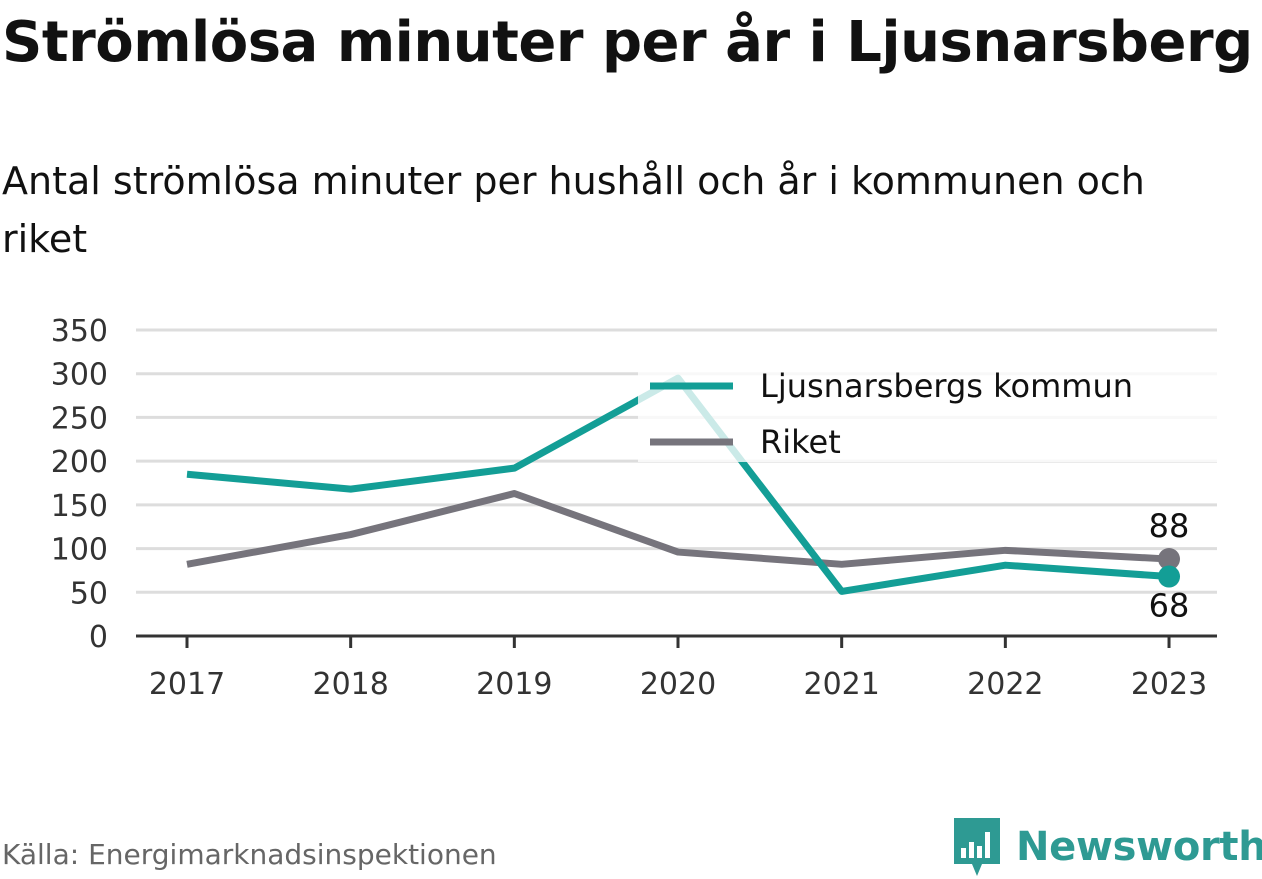  I want to click on end-marker-riket, so click(1169, 559).